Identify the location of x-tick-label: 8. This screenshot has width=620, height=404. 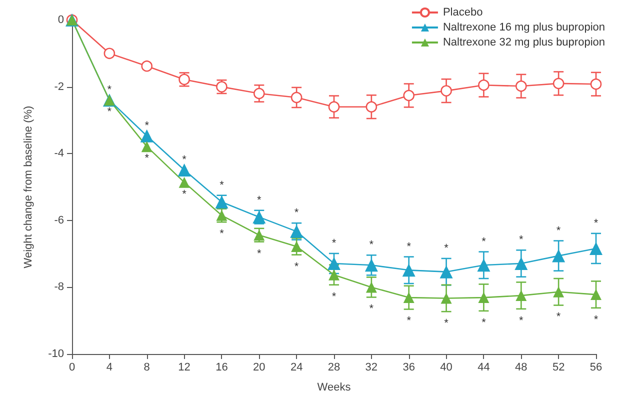
(147, 368).